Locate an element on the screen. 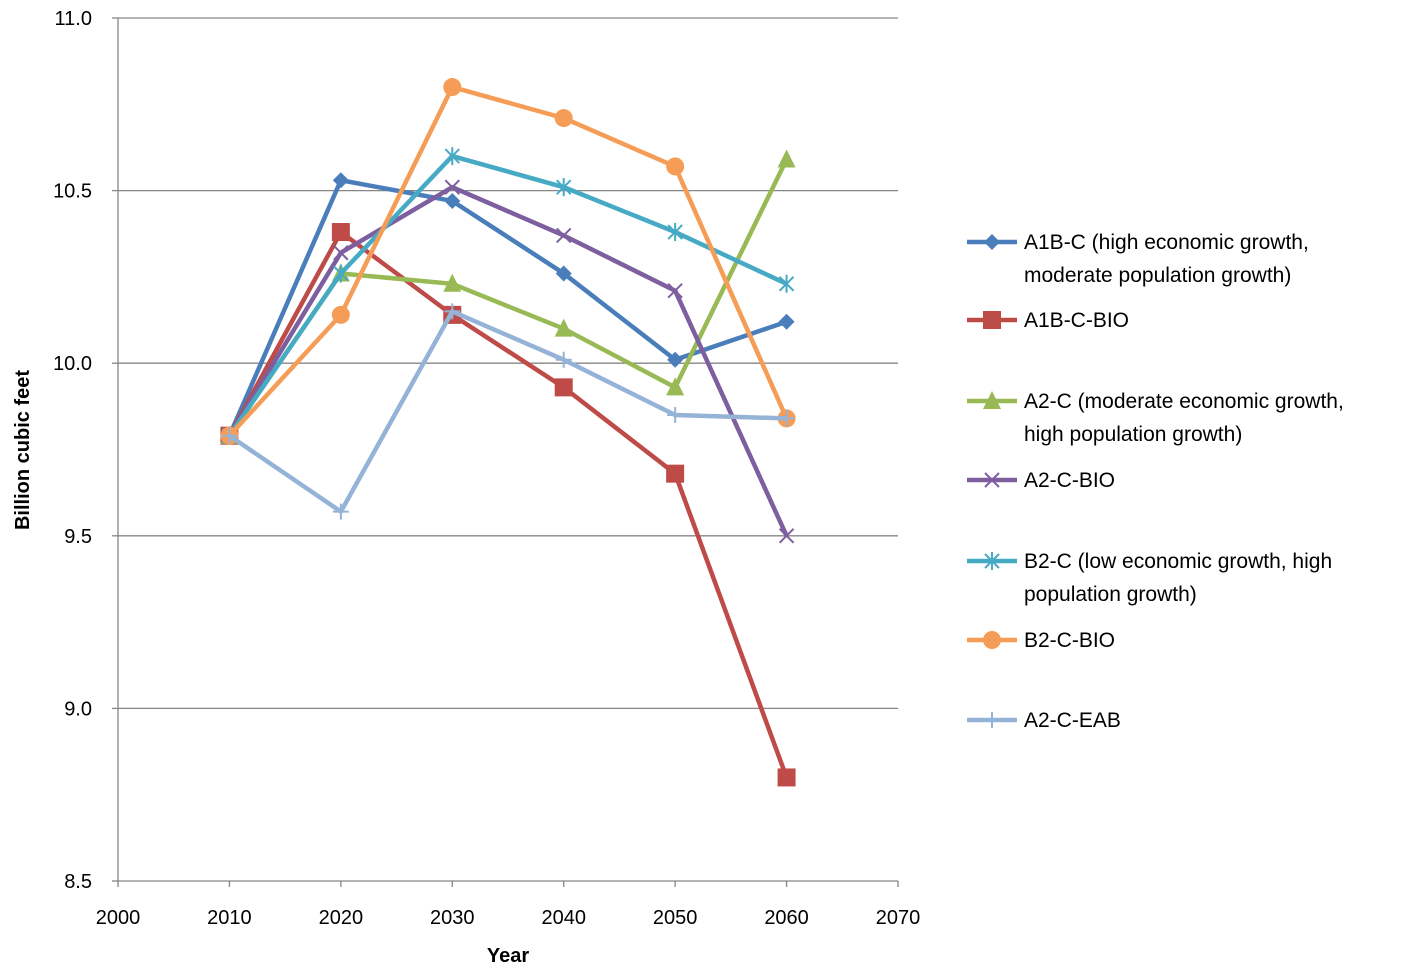  y-tick-label: 11.0 is located at coordinates (73, 19).